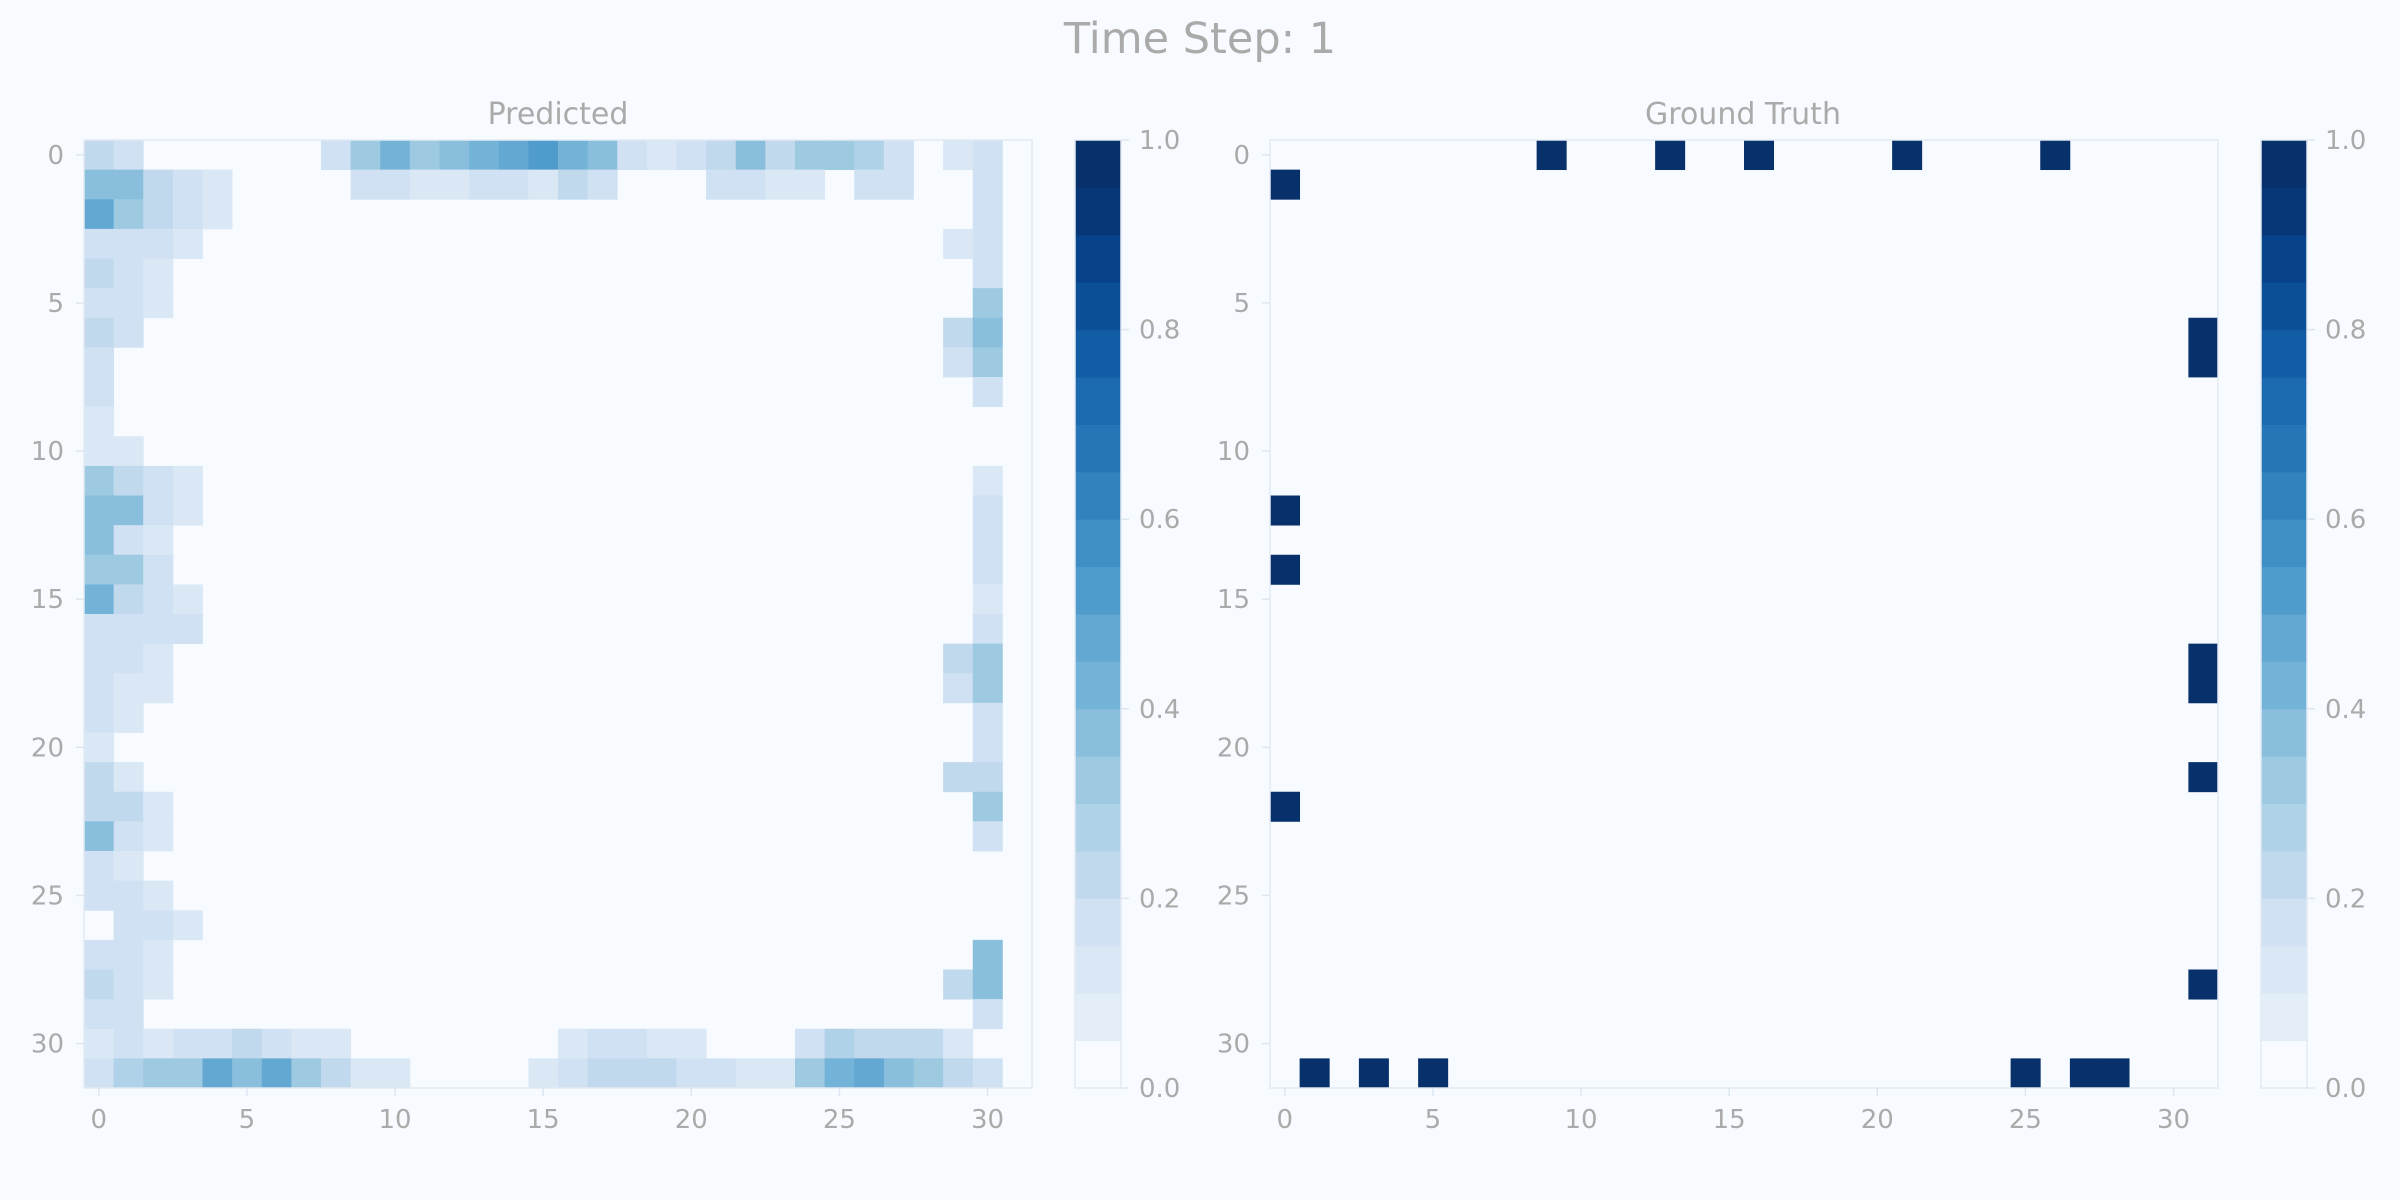  Describe the element at coordinates (1159, 331) in the screenshot. I see `colorbar-tick-label: 0.8` at that location.